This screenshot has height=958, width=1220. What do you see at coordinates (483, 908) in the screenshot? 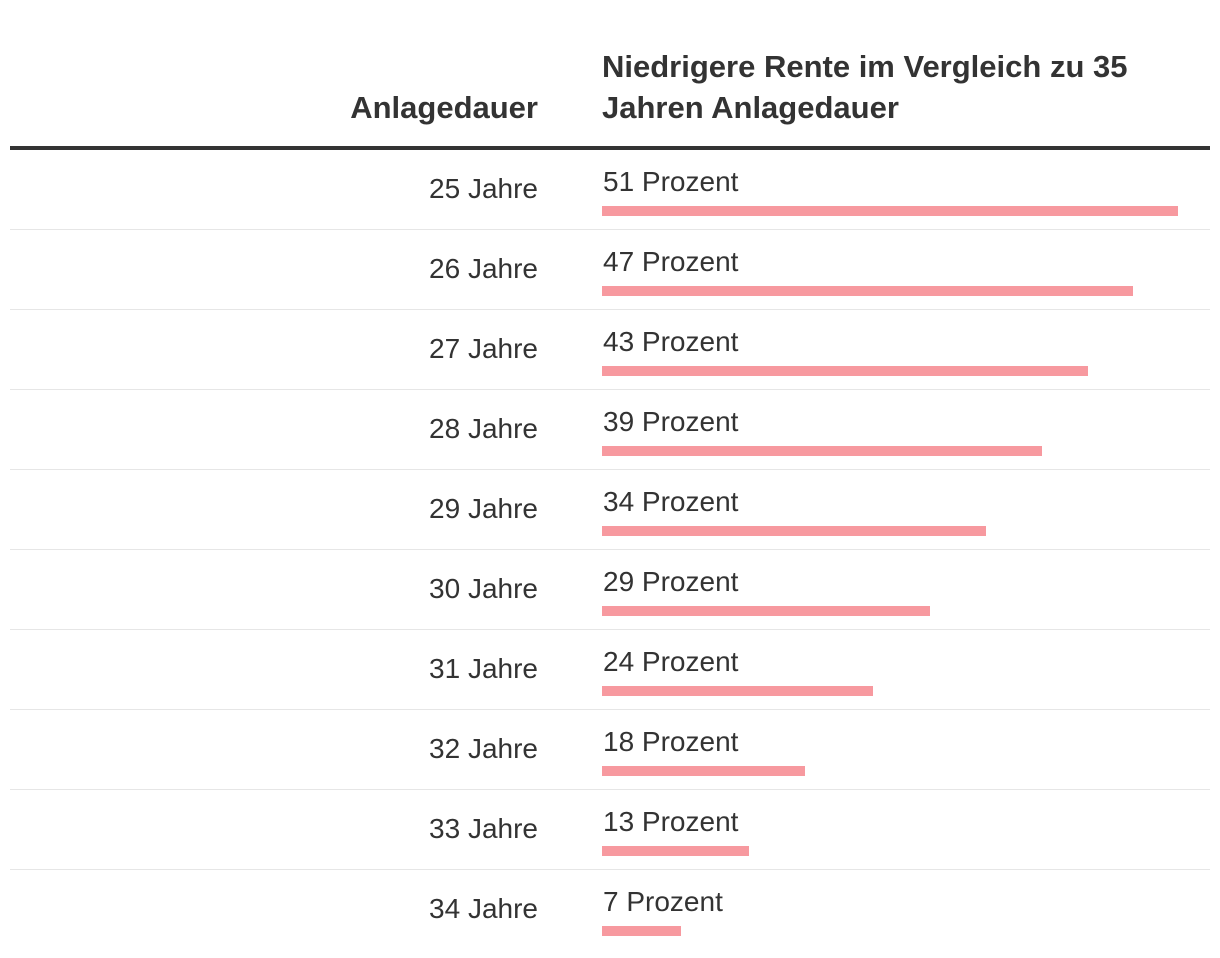
I see `row-category-label: 34 Jahre` at bounding box center [483, 908].